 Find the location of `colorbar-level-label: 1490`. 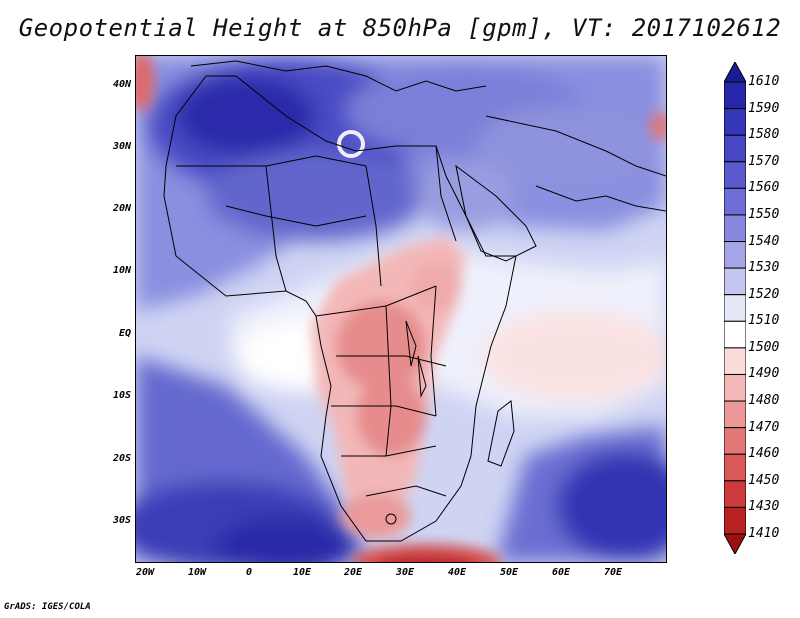

colorbar-level-label: 1490 is located at coordinates (764, 374).